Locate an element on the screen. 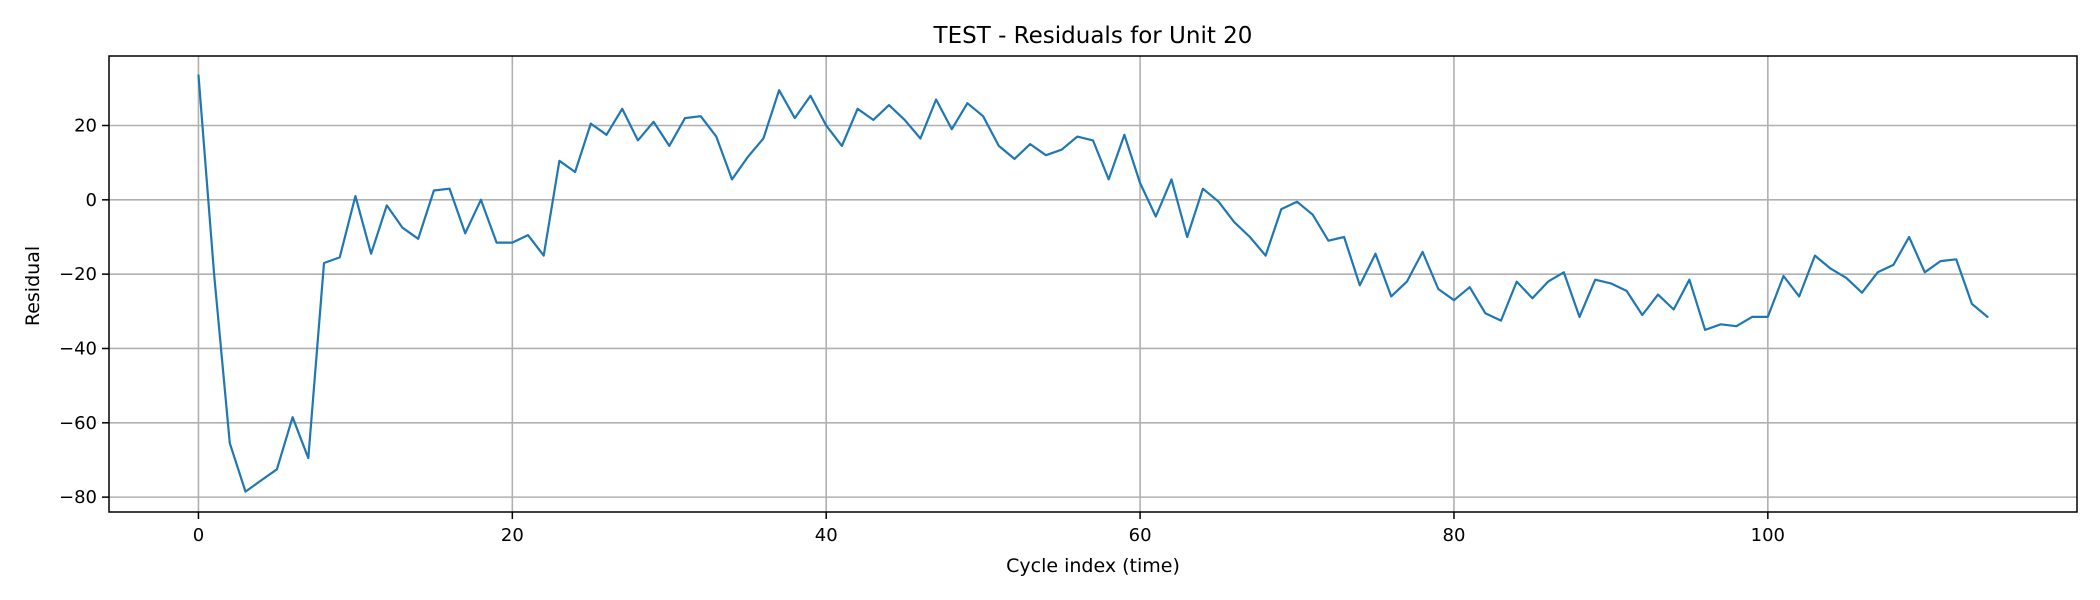 The image size is (2100, 600). x-tick-label: 0 is located at coordinates (198, 535).